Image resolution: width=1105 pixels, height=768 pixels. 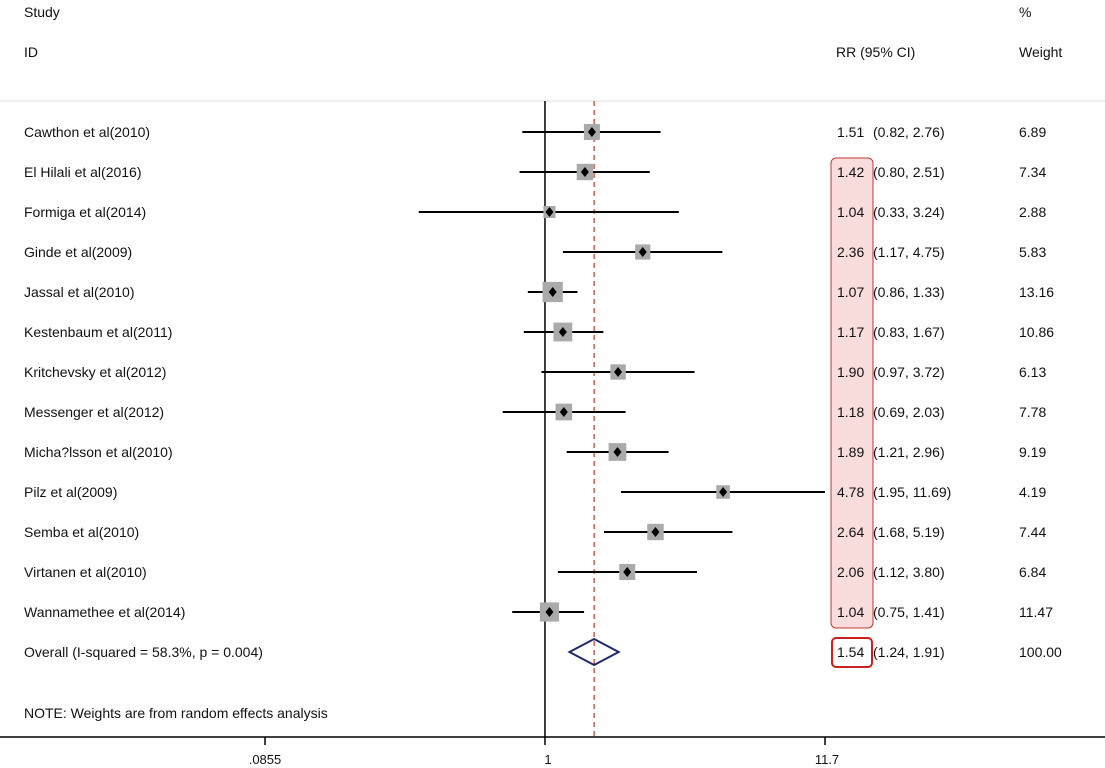 What do you see at coordinates (851, 412) in the screenshot?
I see `rr-value: 1.18` at bounding box center [851, 412].